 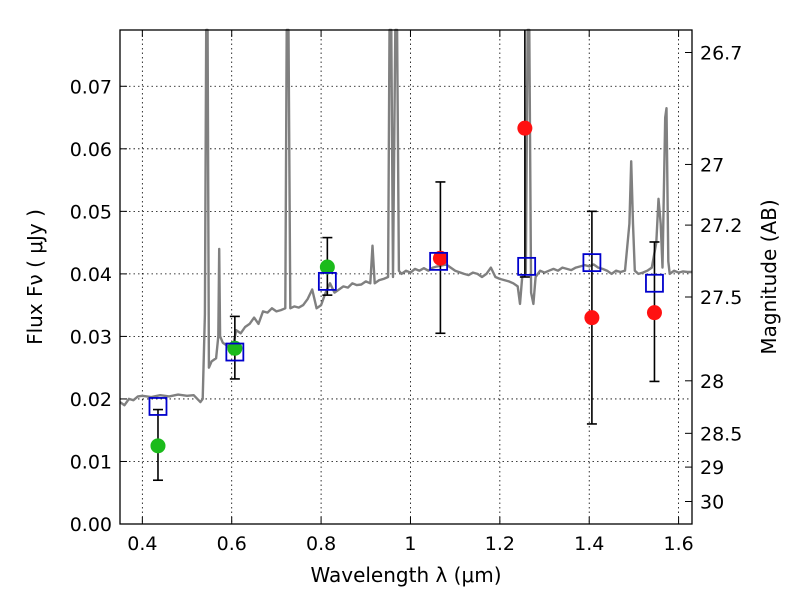 I want to click on y-tick-label: 0.07, so click(x=91, y=87).